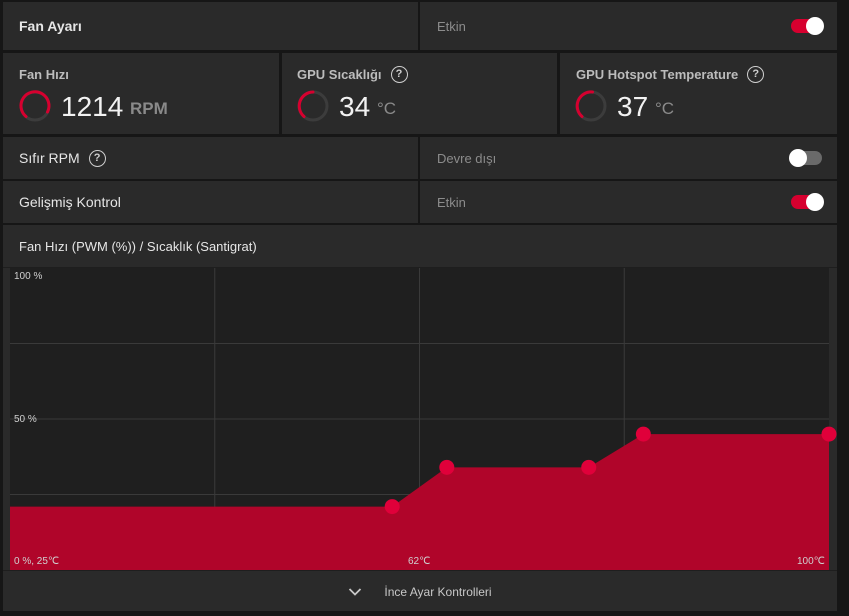 This screenshot has width=849, height=616. I want to click on fine-controls-button: İnce Ayar Kontrolleri, so click(420, 592).